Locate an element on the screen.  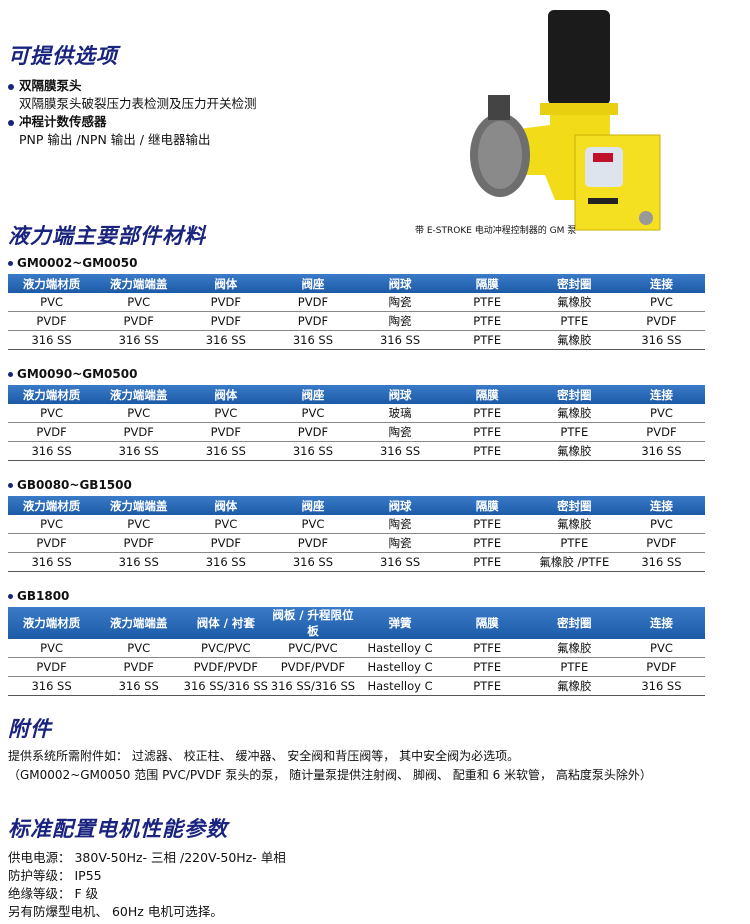
table-model-label: GM0002~GM0050 is located at coordinates (72, 263).